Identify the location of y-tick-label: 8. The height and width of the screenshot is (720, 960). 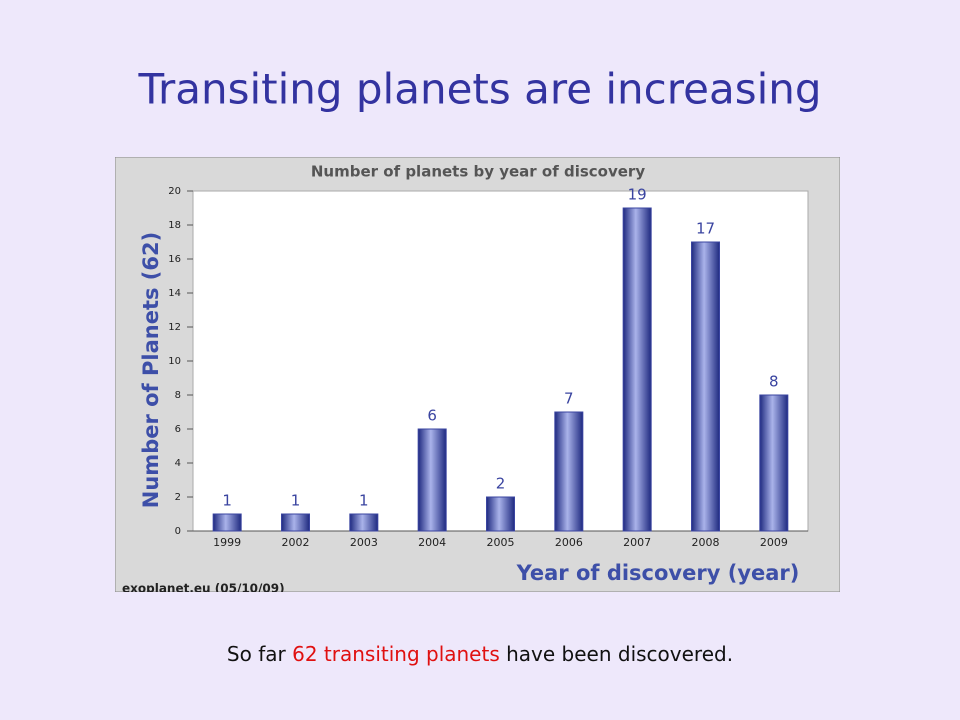
(178, 395).